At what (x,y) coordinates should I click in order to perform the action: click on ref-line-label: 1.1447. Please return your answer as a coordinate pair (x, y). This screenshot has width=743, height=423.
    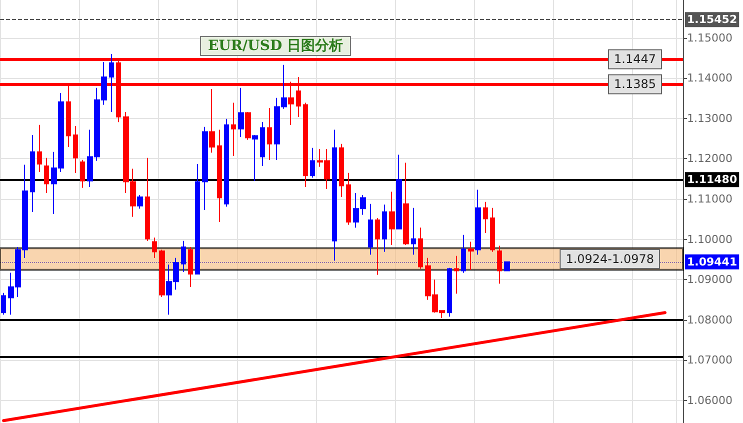
    Looking at the image, I should click on (635, 59).